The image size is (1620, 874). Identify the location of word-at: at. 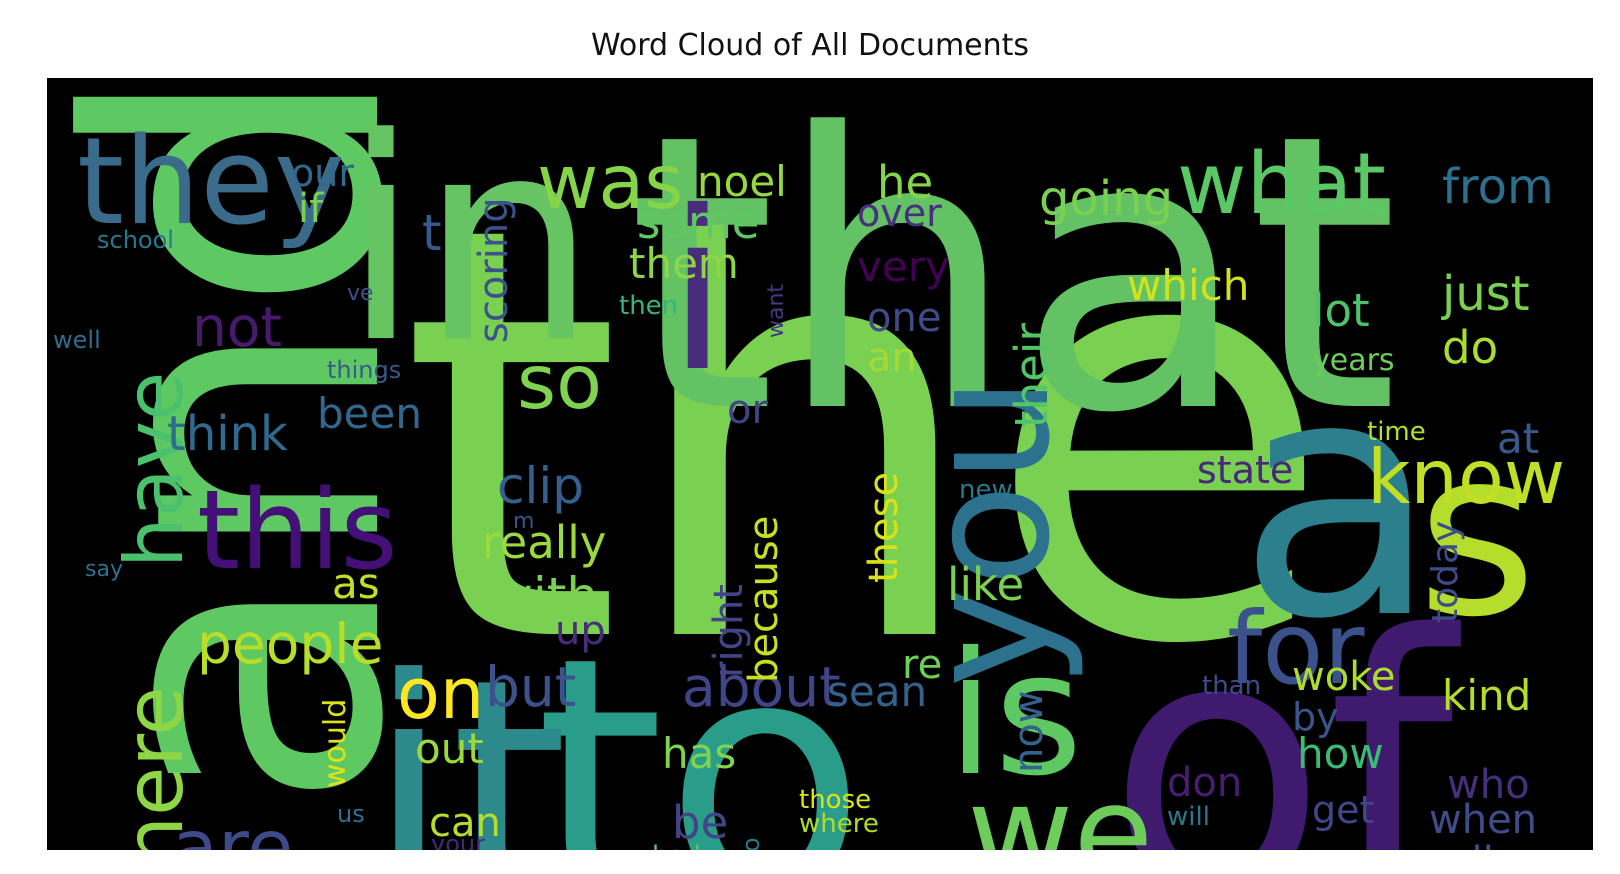
(1518, 438).